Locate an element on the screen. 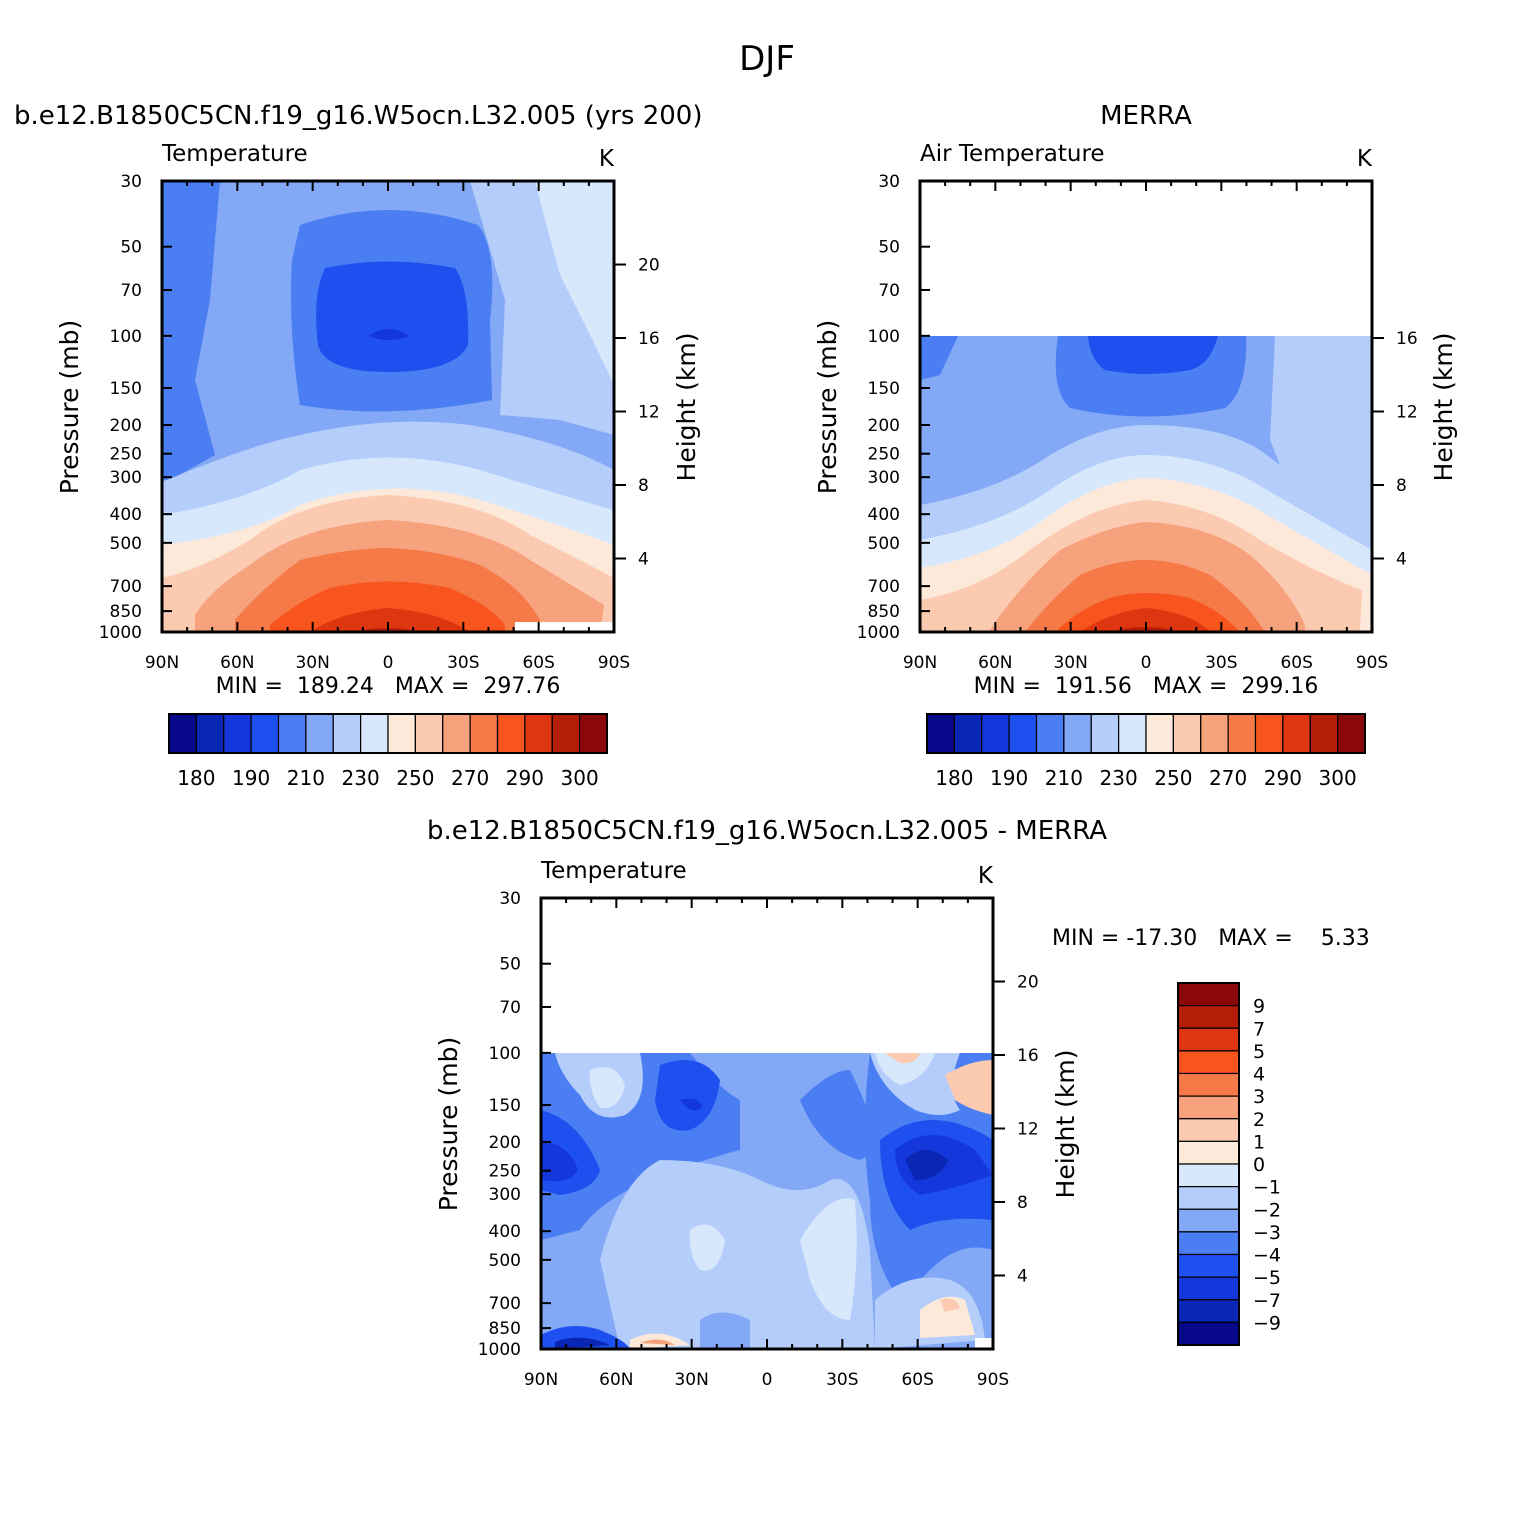 The height and width of the screenshot is (1533, 1535). panel-merra-contours is located at coordinates (1146, 484).